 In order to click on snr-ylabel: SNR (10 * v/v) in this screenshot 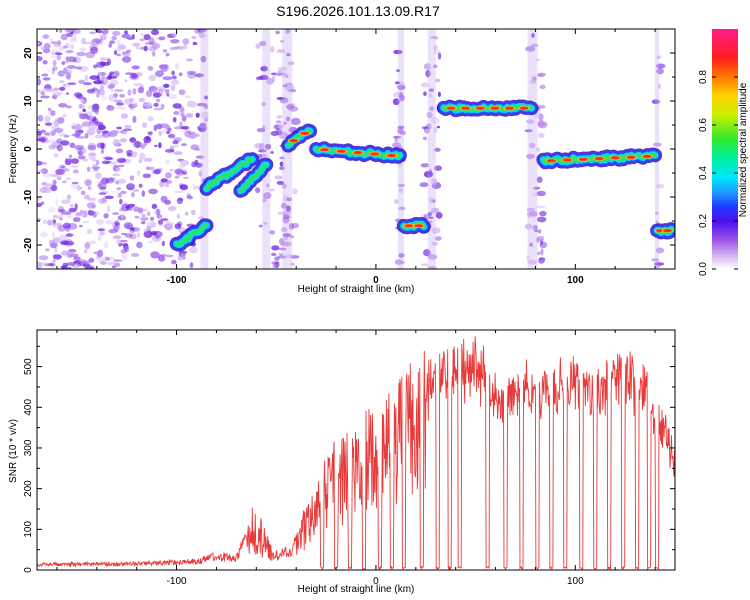, I will do `click(13, 451)`.